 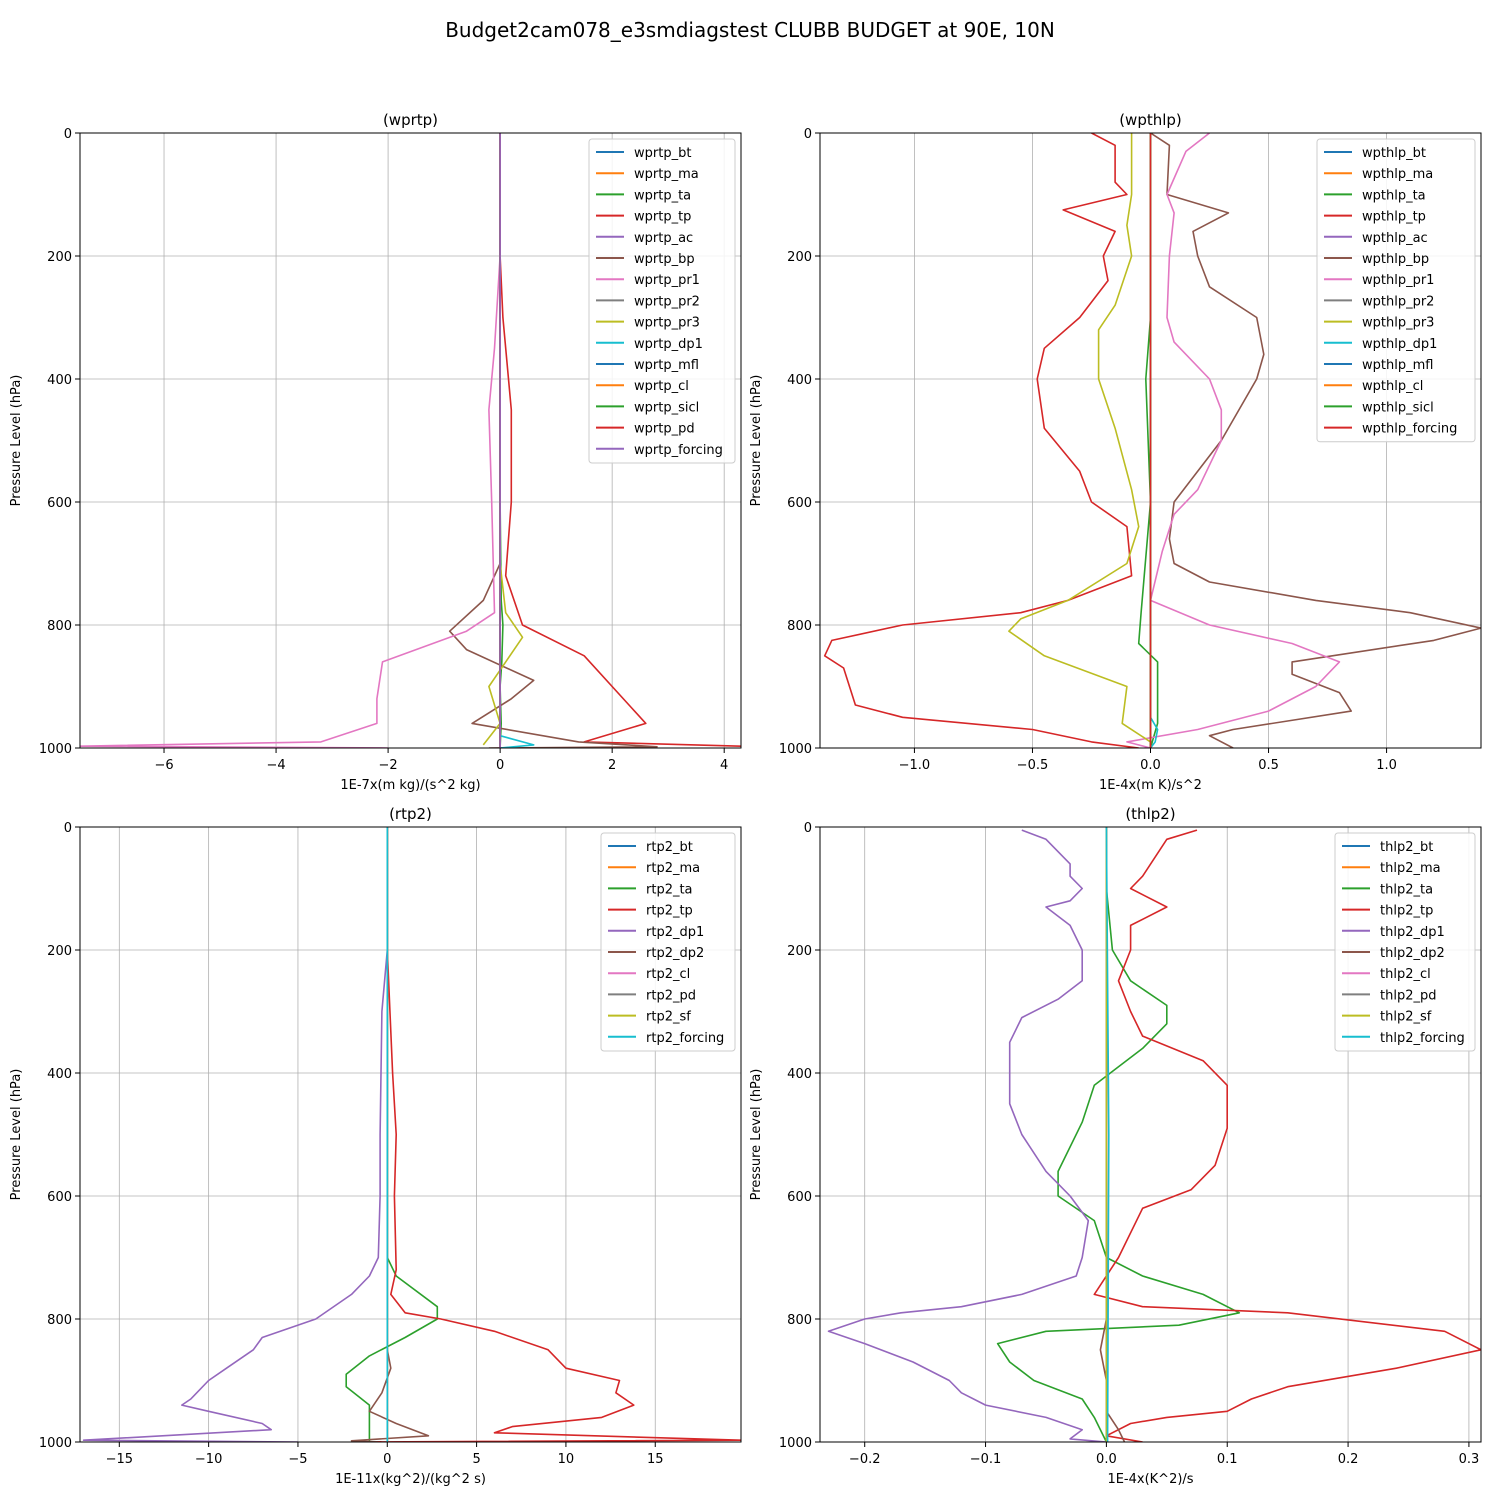 I want to click on x-tick-label: −15, so click(x=119, y=1459).